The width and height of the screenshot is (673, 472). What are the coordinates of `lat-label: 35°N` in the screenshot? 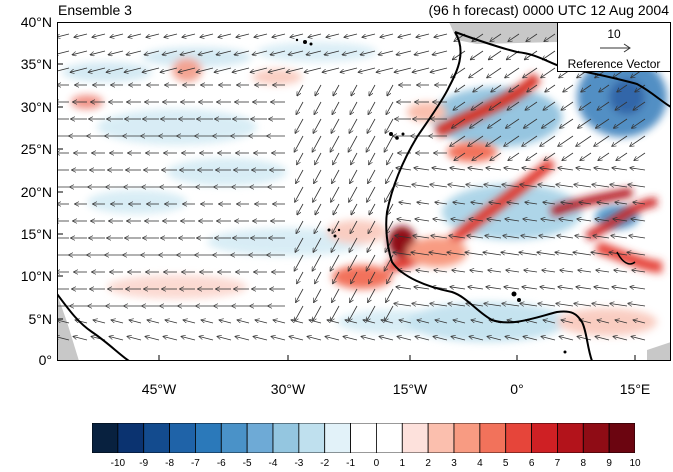 It's located at (36, 64).